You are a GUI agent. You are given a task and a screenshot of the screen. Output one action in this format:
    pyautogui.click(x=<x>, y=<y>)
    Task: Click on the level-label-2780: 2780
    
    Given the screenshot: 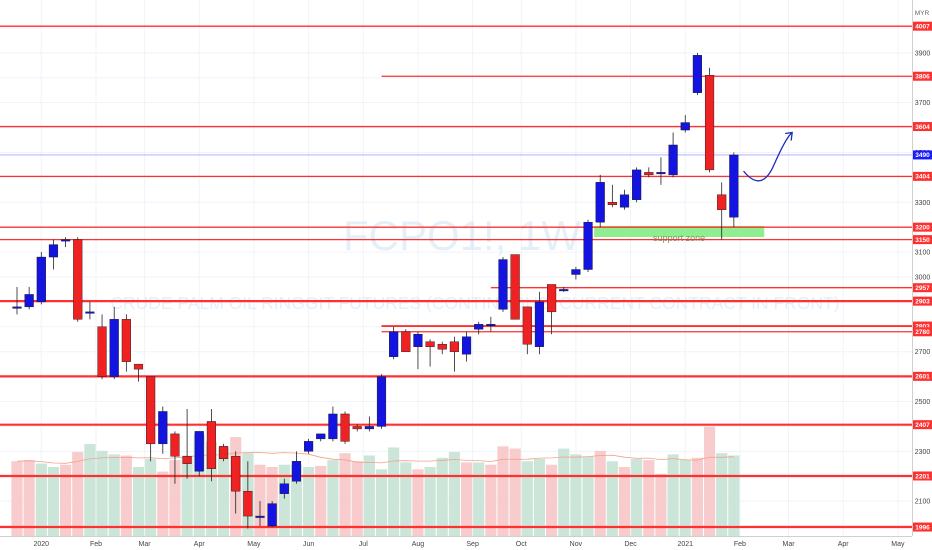 What is the action you would take?
    pyautogui.click(x=922, y=332)
    